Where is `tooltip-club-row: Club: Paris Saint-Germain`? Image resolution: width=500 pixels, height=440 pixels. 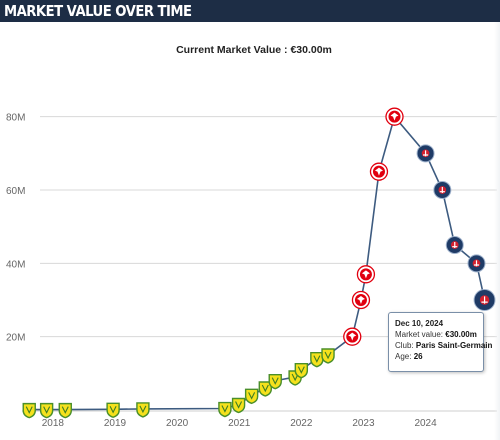 tooltip-club-row: Club: Paris Saint-Germain is located at coordinates (443, 345).